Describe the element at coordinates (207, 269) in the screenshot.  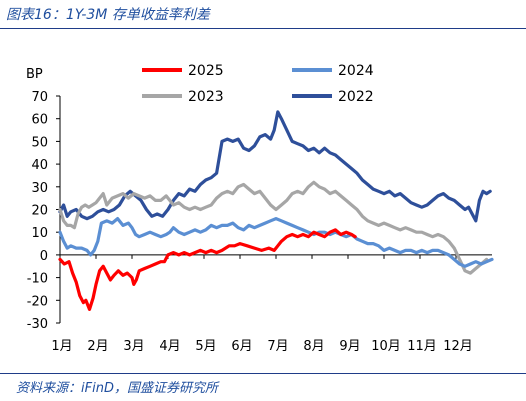
I see `series-line-2025` at that location.